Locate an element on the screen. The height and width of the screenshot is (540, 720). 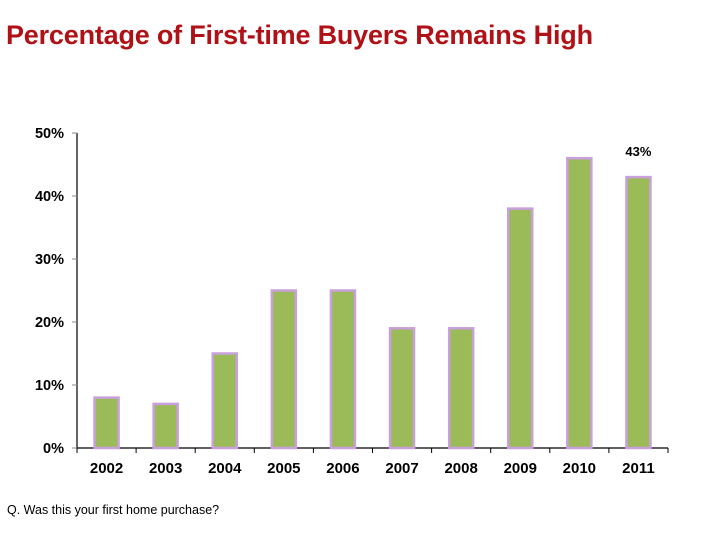
x-tick-label: 2004 is located at coordinates (225, 468).